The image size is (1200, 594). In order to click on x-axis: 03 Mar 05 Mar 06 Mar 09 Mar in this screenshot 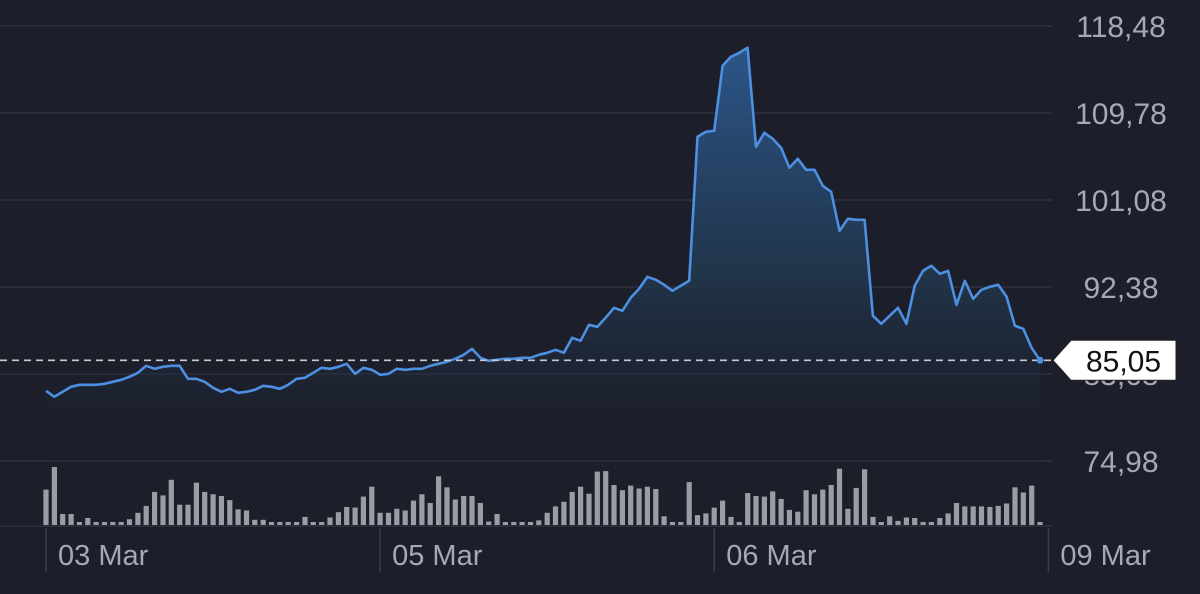, I will do `click(575, 548)`.